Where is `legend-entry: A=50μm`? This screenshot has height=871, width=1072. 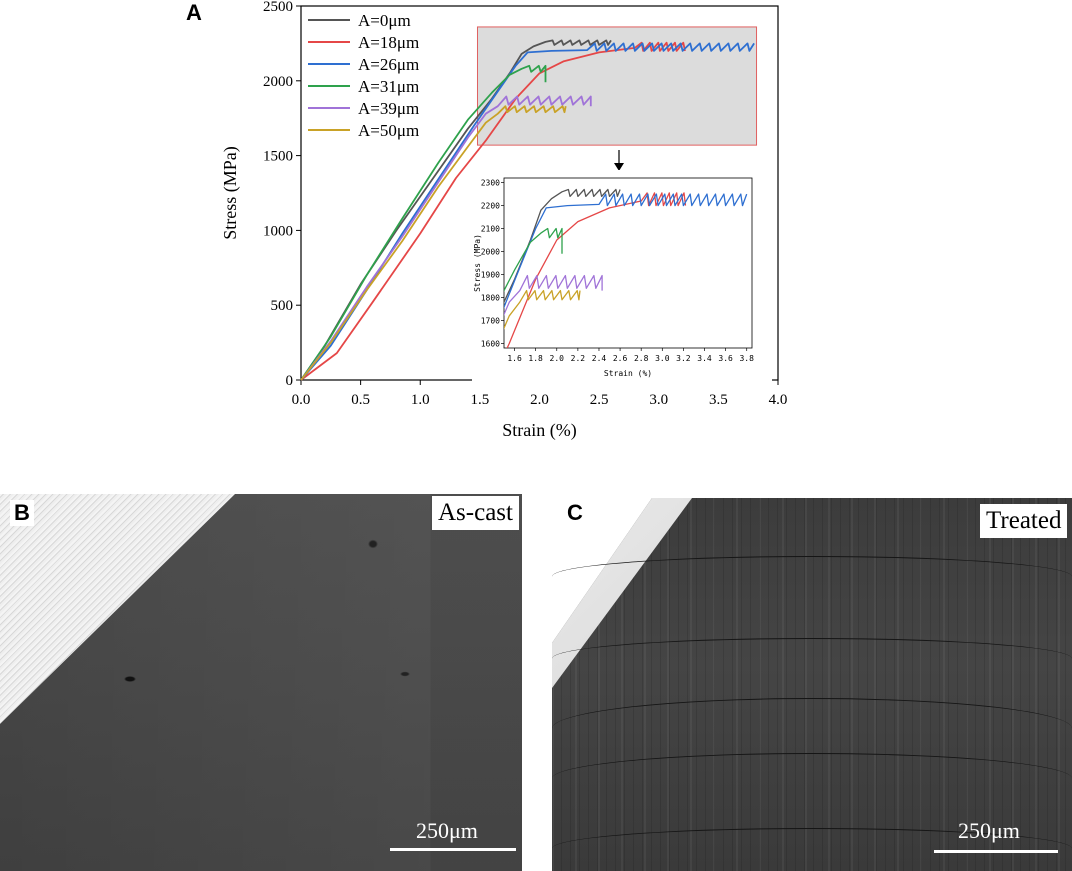
legend-entry: A=50μm is located at coordinates (388, 130).